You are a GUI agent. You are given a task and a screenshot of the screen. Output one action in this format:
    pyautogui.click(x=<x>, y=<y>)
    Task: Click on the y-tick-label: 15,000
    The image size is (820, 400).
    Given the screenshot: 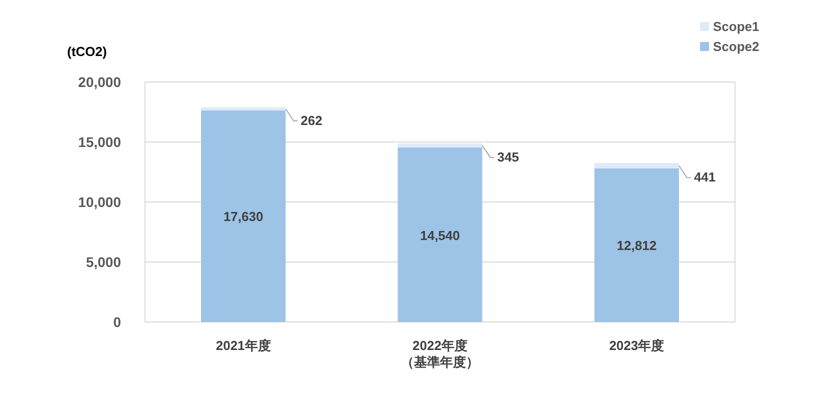 What is the action you would take?
    pyautogui.click(x=100, y=142)
    